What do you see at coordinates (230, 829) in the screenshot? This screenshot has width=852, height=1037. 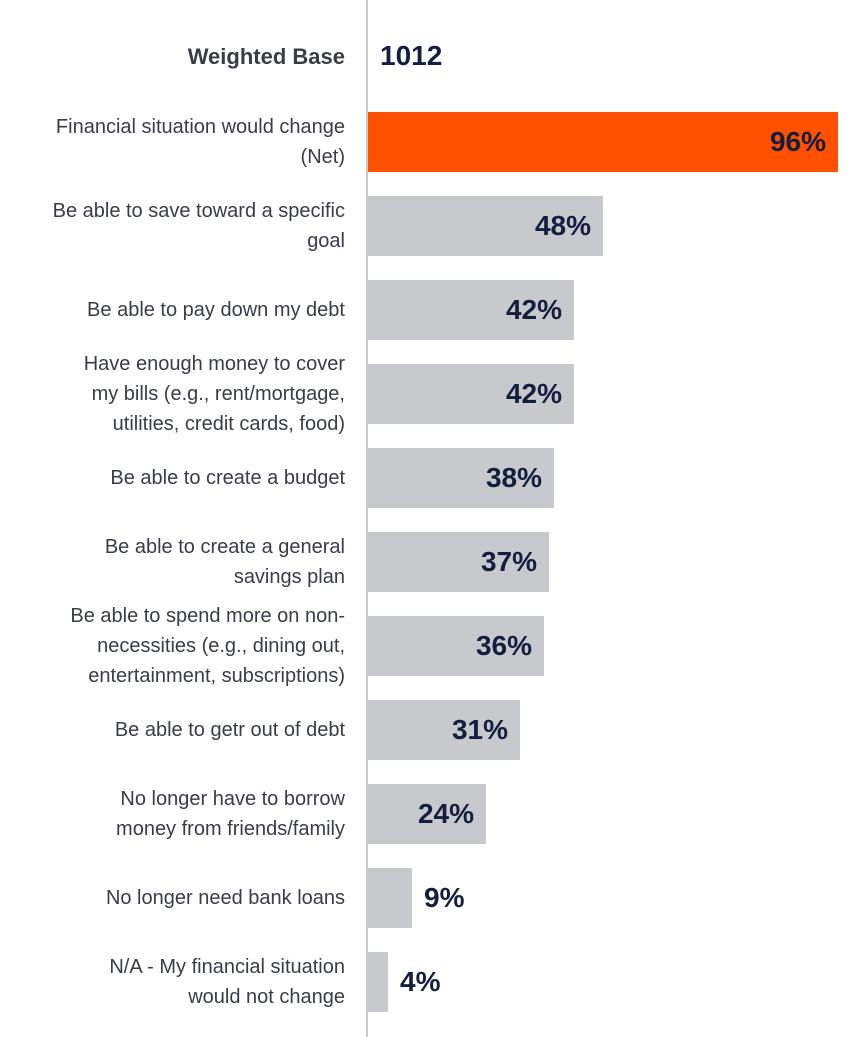 I see `category-label-line: money from friends/family` at bounding box center [230, 829].